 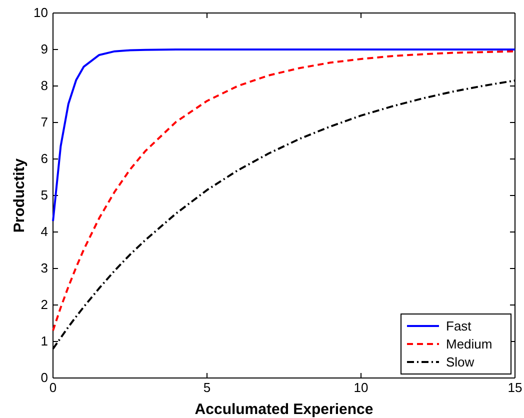 I want to click on y-tick-label: 0, so click(x=44, y=378).